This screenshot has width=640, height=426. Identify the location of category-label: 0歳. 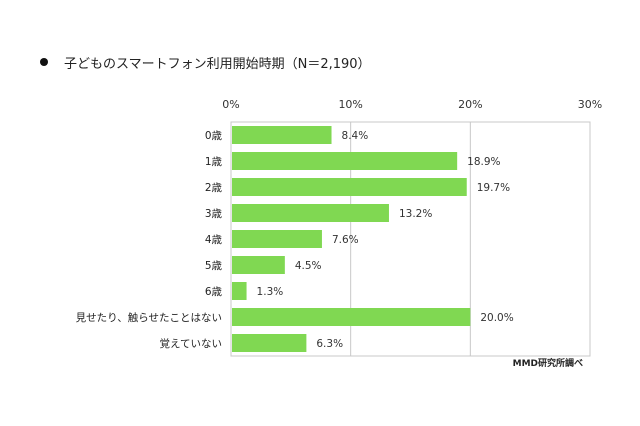
(214, 136).